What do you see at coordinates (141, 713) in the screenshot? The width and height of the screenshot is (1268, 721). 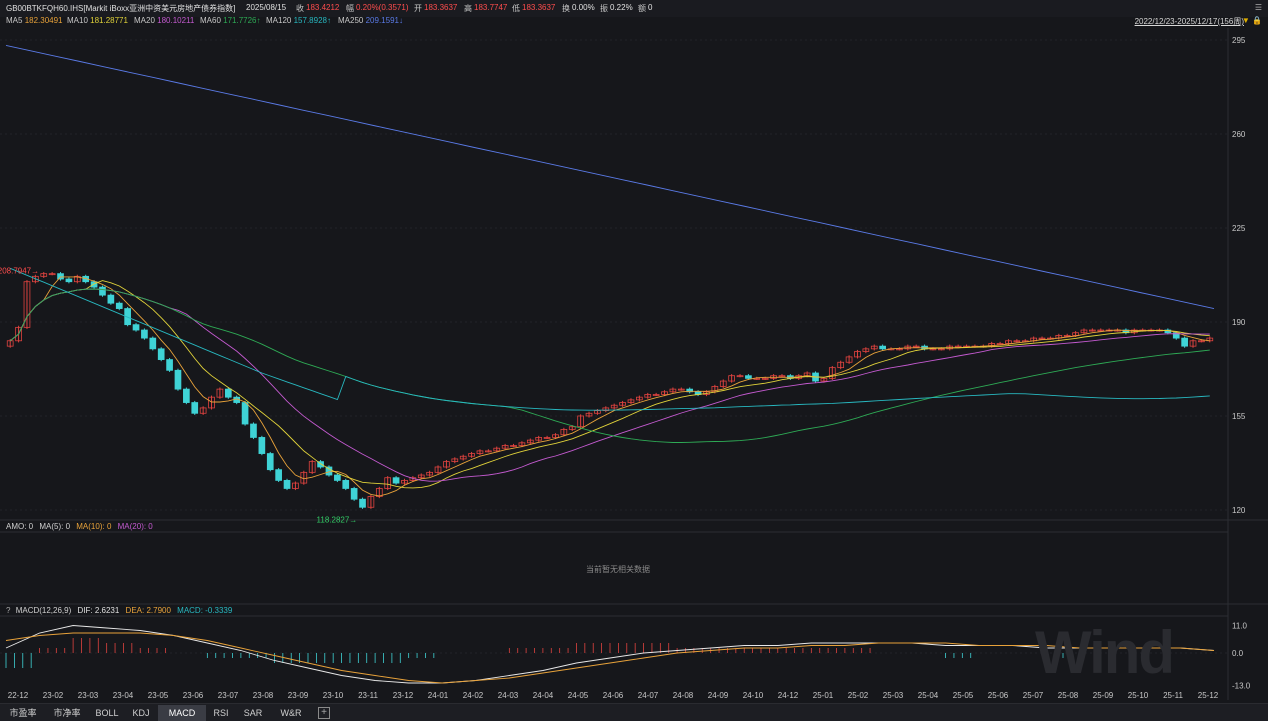 I see `tab-kdj: KDJ` at bounding box center [141, 713].